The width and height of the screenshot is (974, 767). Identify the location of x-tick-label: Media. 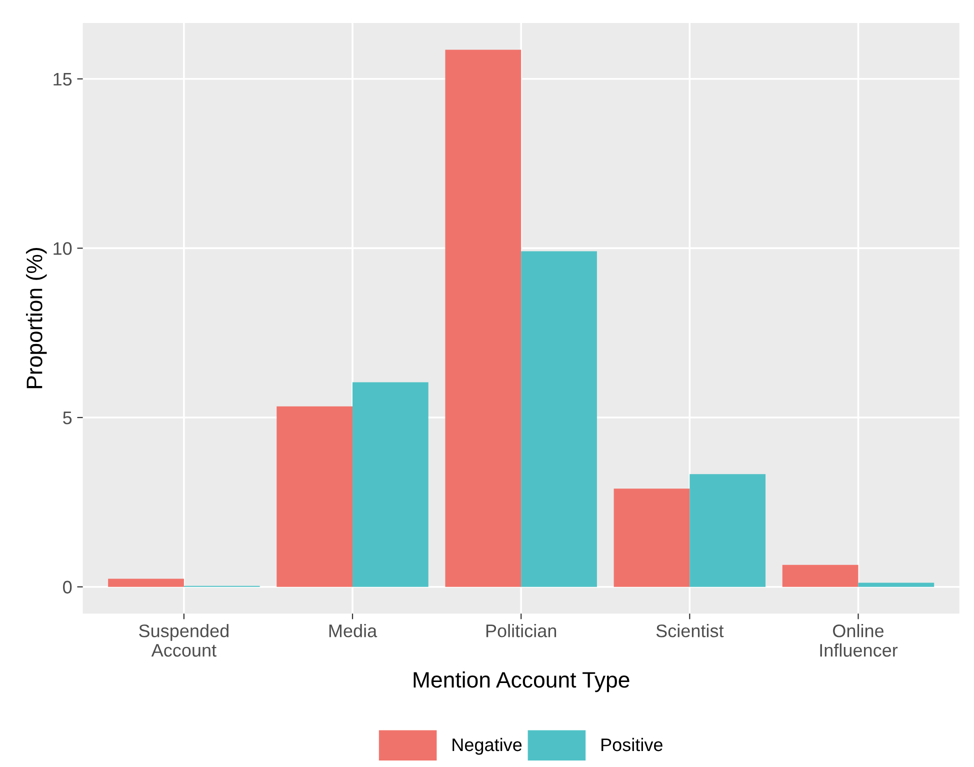
(353, 631).